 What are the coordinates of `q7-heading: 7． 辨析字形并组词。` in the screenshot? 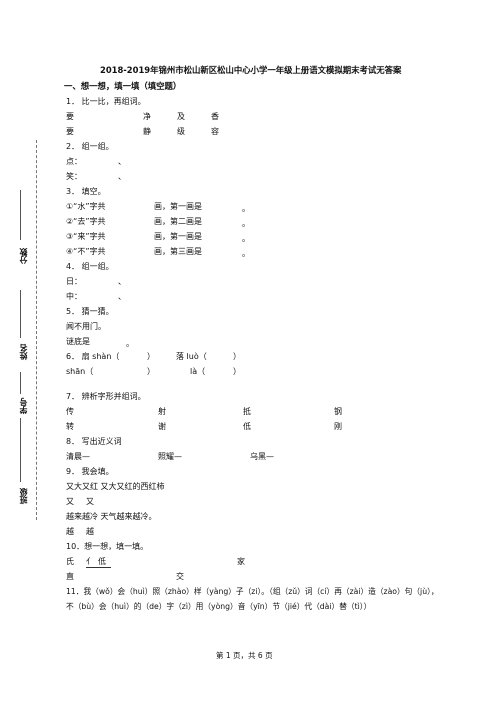 It's located at (106, 396).